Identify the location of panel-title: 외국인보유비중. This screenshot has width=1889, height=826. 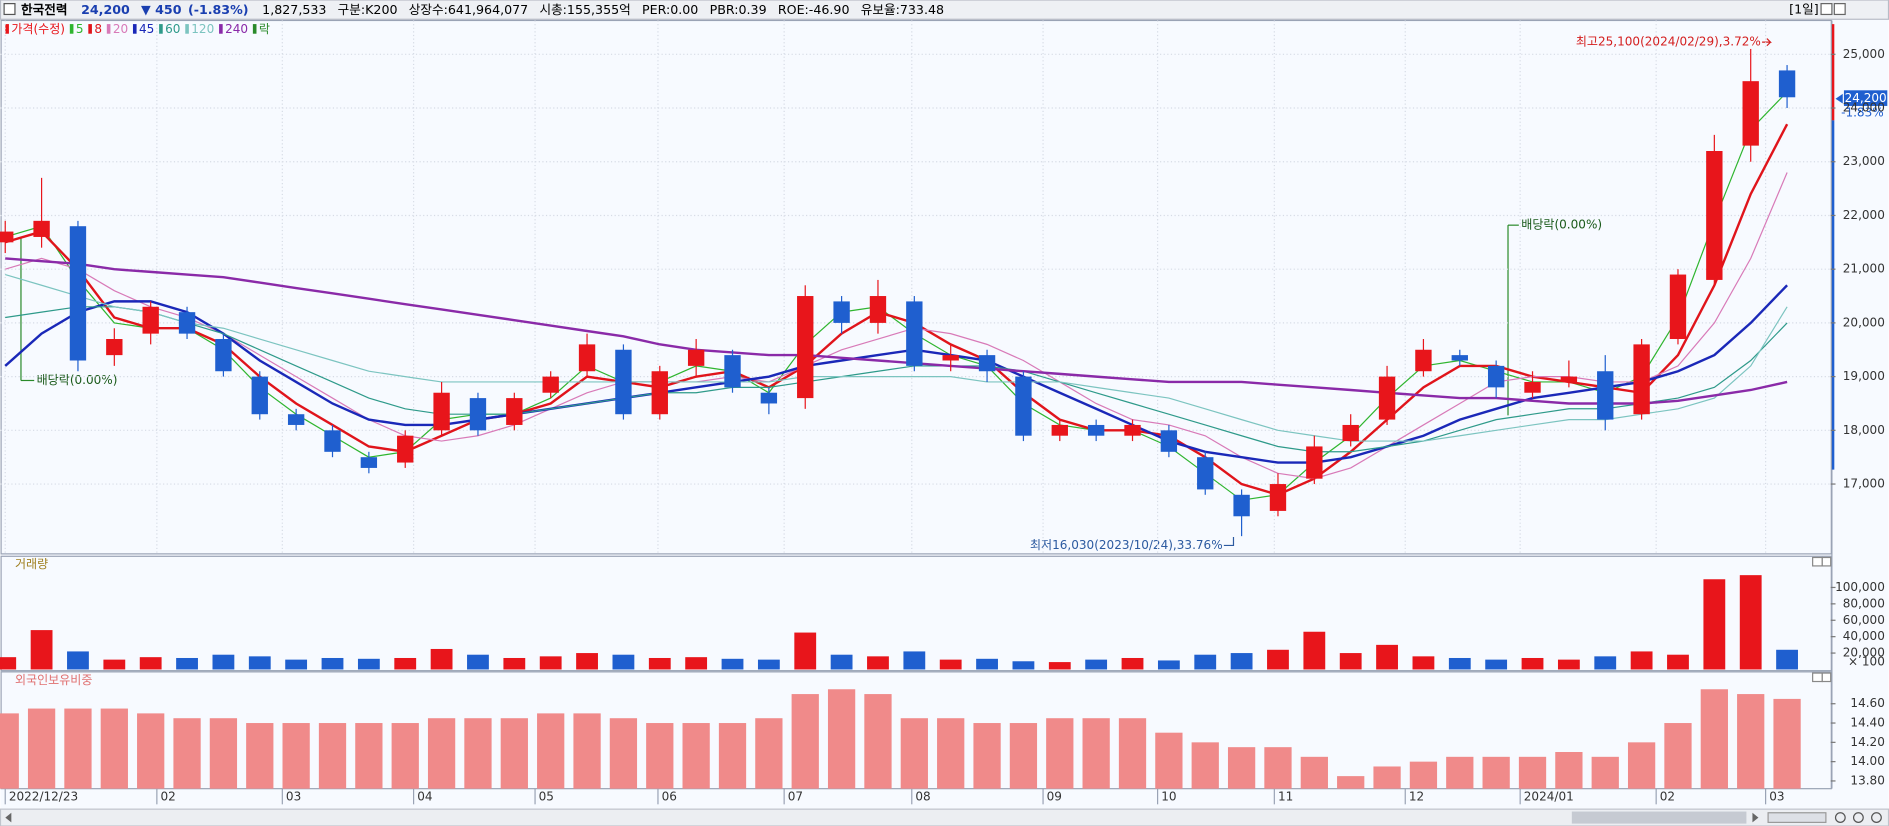
(53, 680).